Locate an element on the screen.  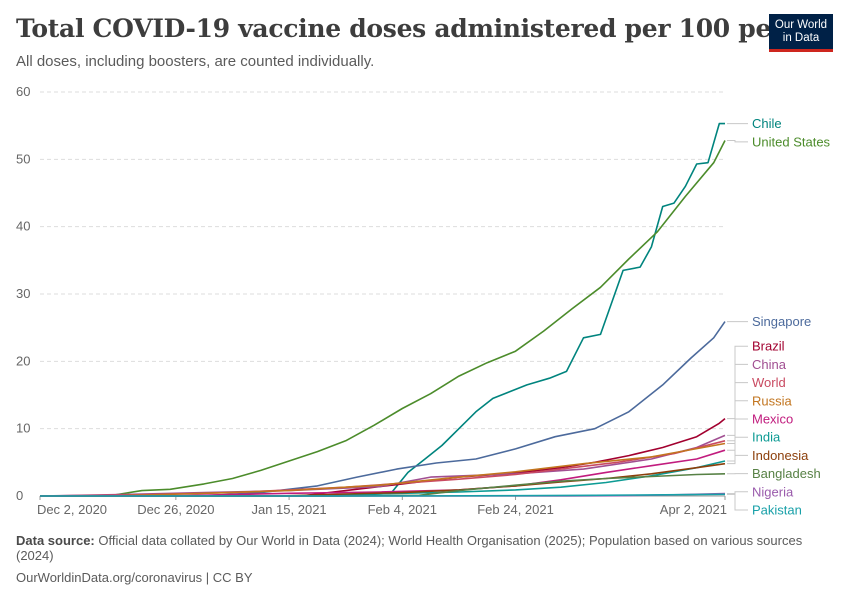
series-label: China is located at coordinates (769, 364).